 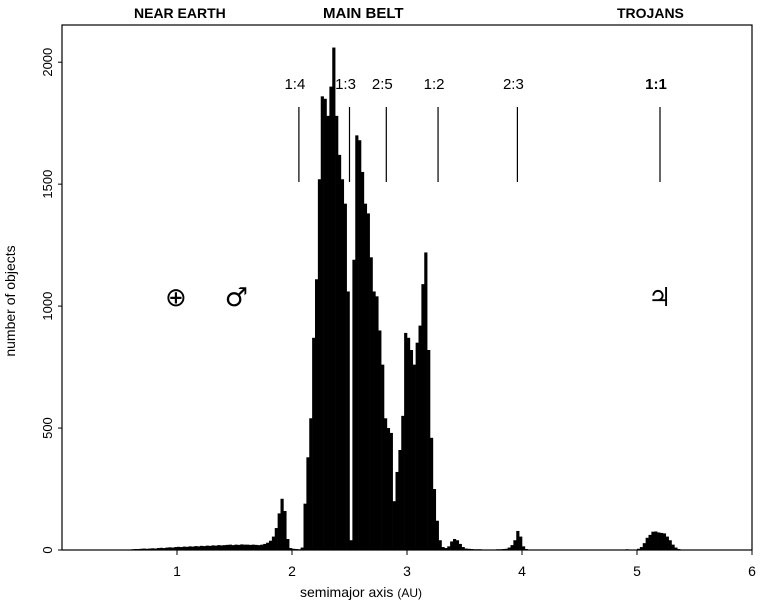 What do you see at coordinates (637, 571) in the screenshot?
I see `x-tick-label: 5` at bounding box center [637, 571].